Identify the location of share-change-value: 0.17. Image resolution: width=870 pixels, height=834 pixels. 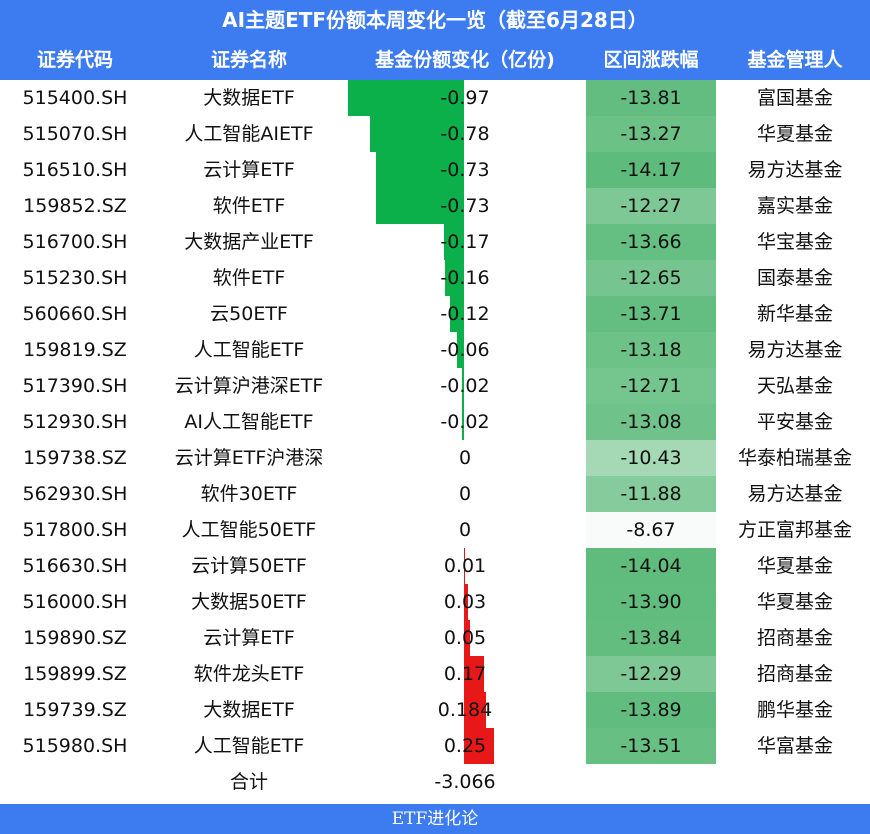
(465, 674).